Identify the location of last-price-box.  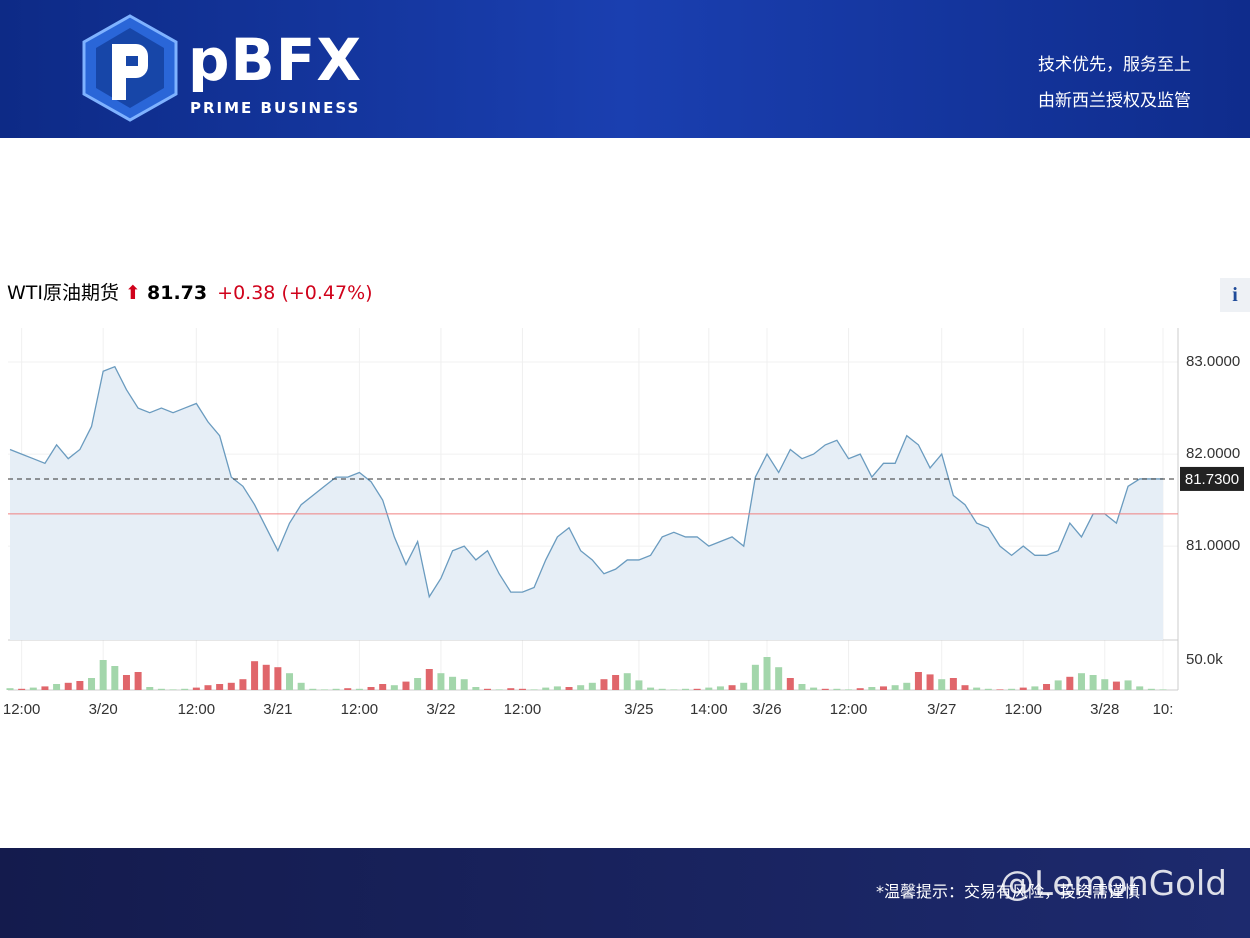
(1212, 478).